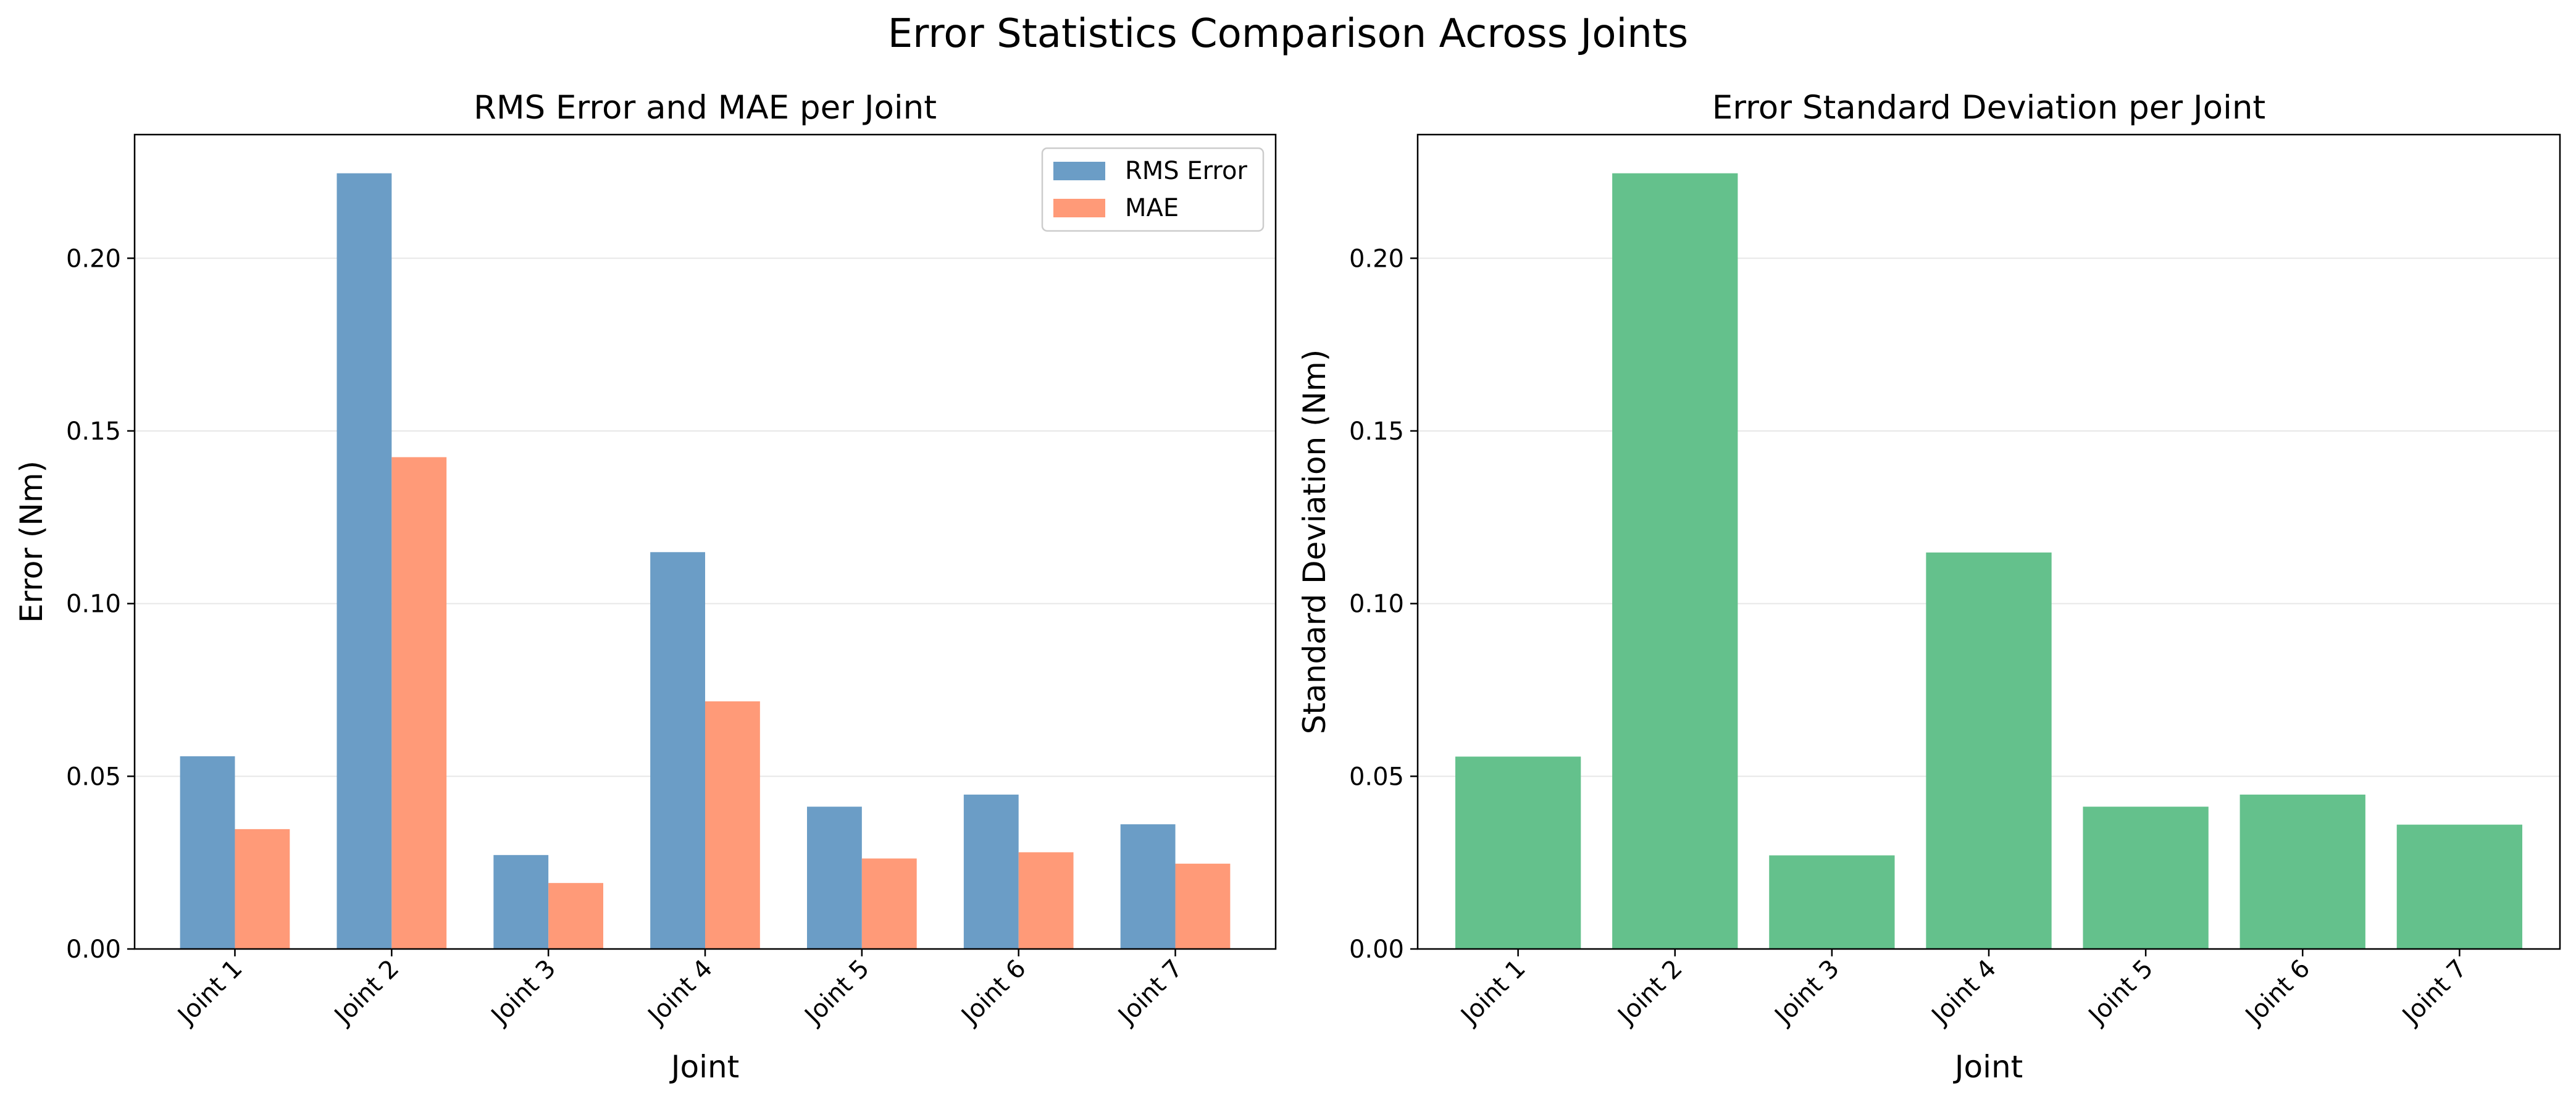 The image size is (2576, 1099). What do you see at coordinates (1186, 171) in the screenshot?
I see `legend-label: RMS Error` at bounding box center [1186, 171].